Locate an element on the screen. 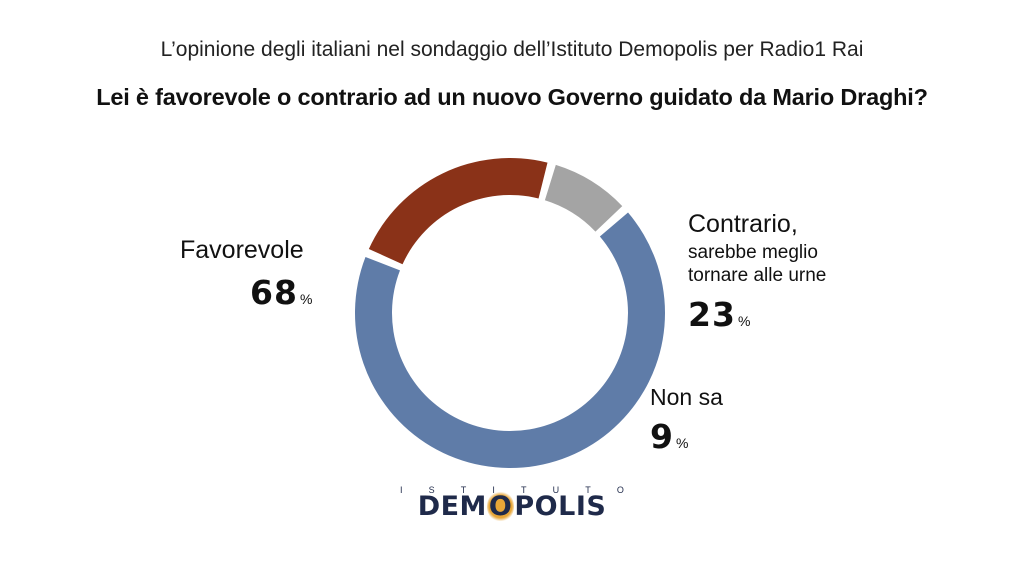 Image resolution: width=1024 pixels, height=576 pixels. slice-value-favorevole-wrap: 68% is located at coordinates (281, 292).